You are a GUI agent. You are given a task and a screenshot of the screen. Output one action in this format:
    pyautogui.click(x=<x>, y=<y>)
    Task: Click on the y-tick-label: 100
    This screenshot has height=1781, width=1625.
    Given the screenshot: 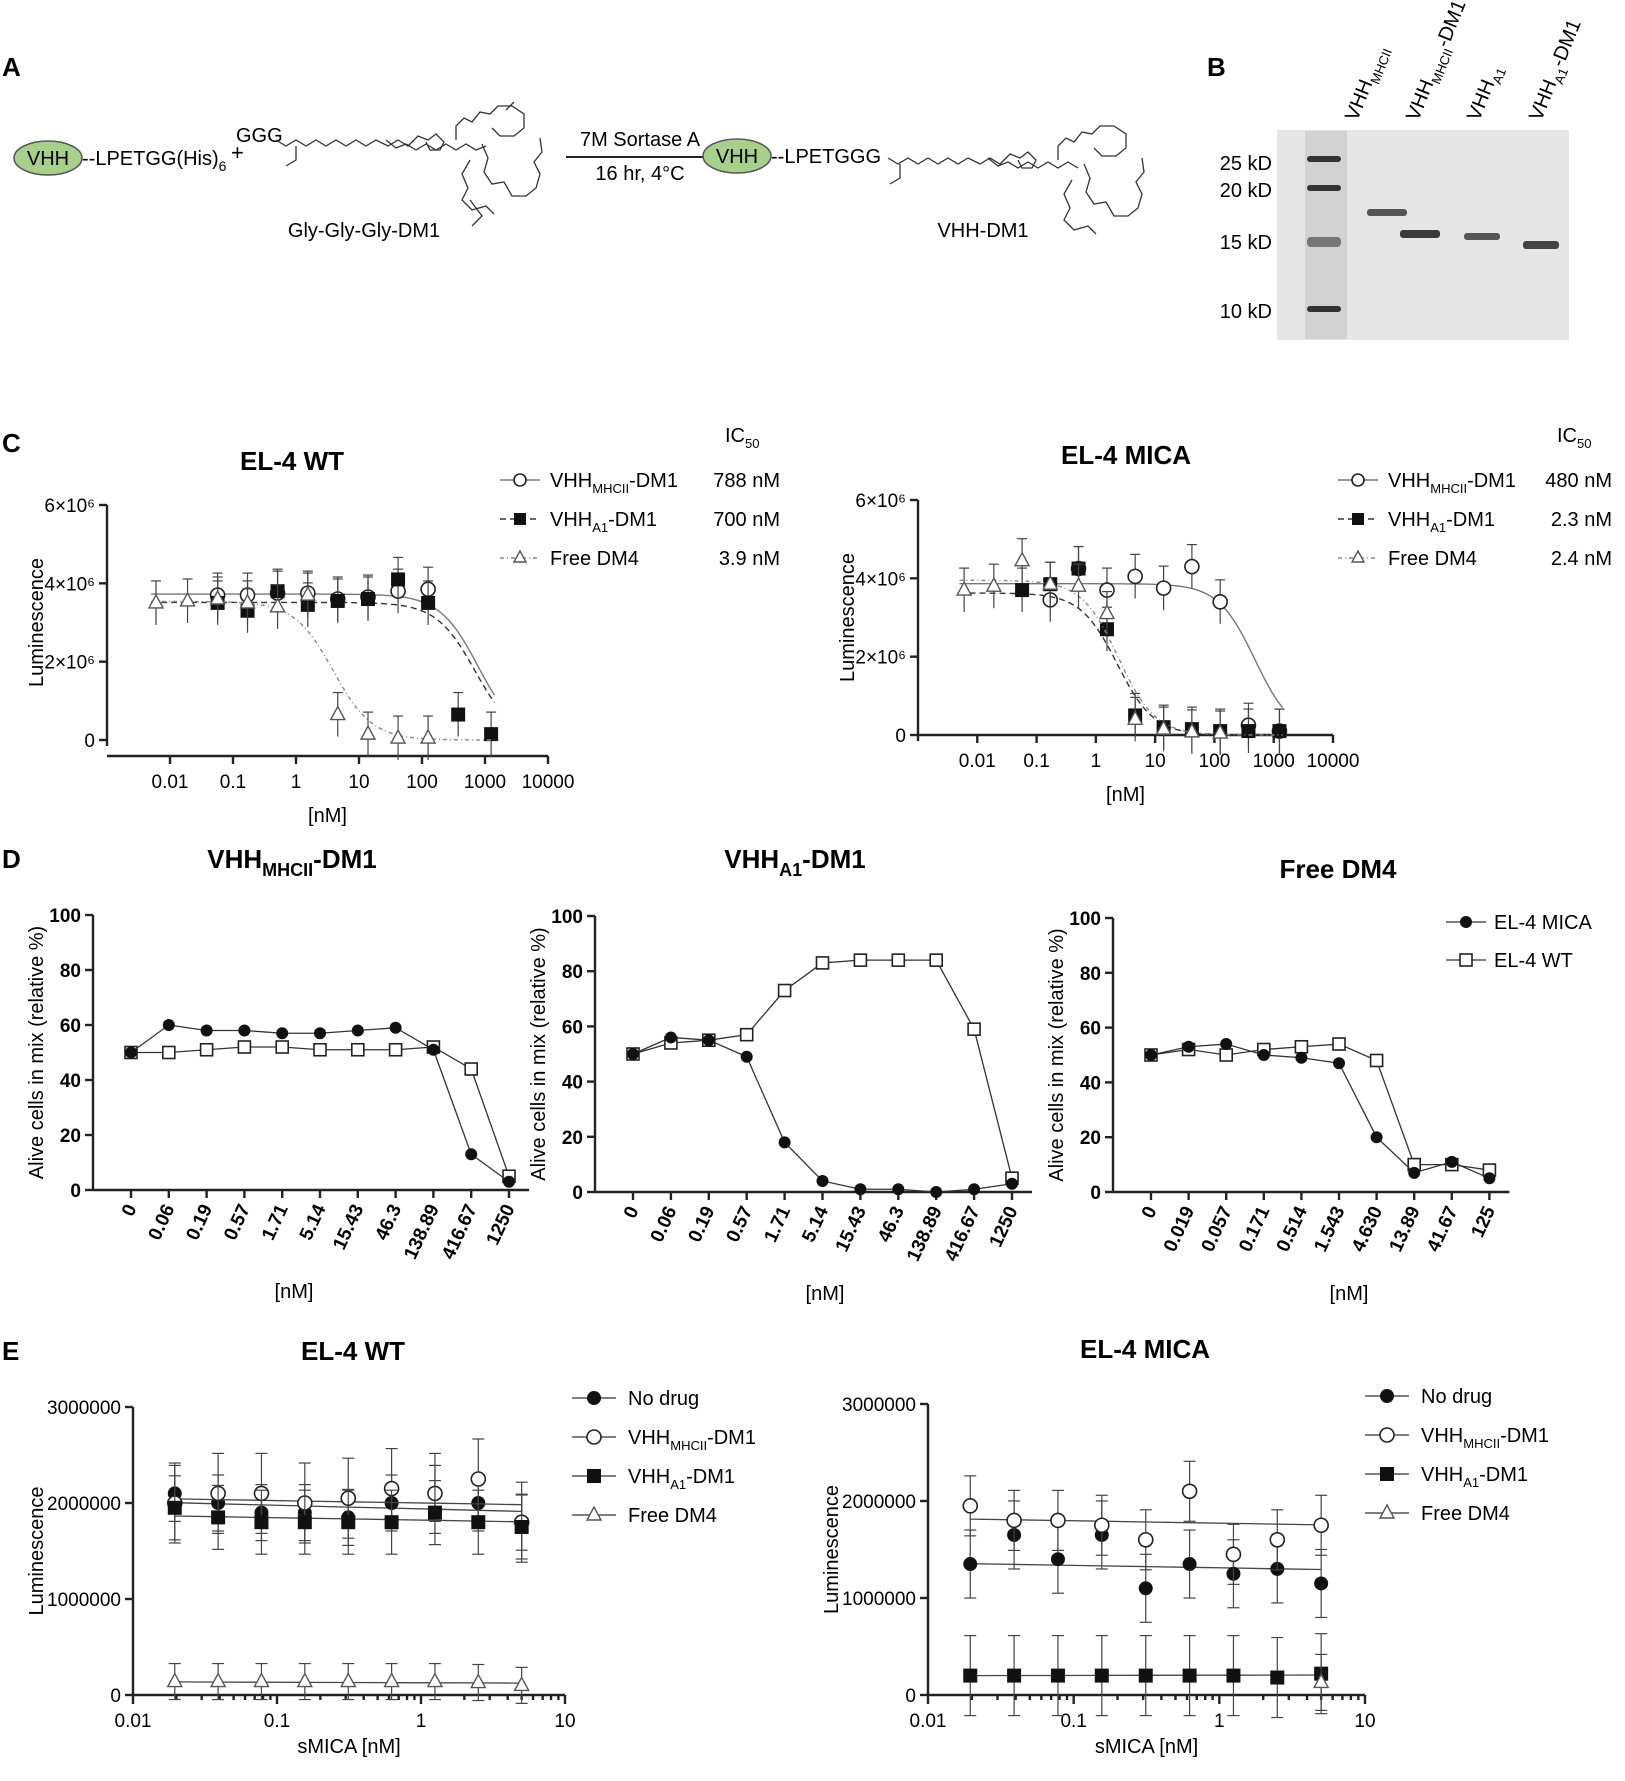 What is the action you would take?
    pyautogui.click(x=567, y=917)
    